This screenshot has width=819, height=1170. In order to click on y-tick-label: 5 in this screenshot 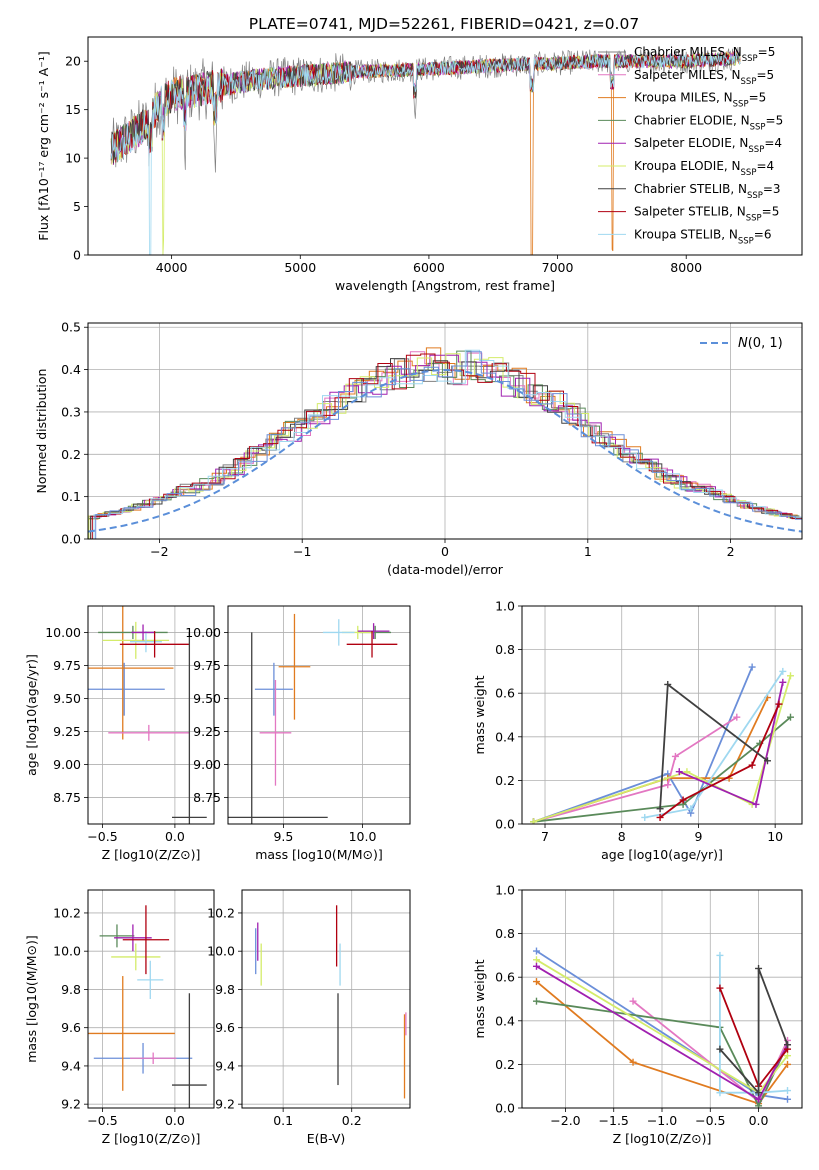, I will do `click(77, 206)`.